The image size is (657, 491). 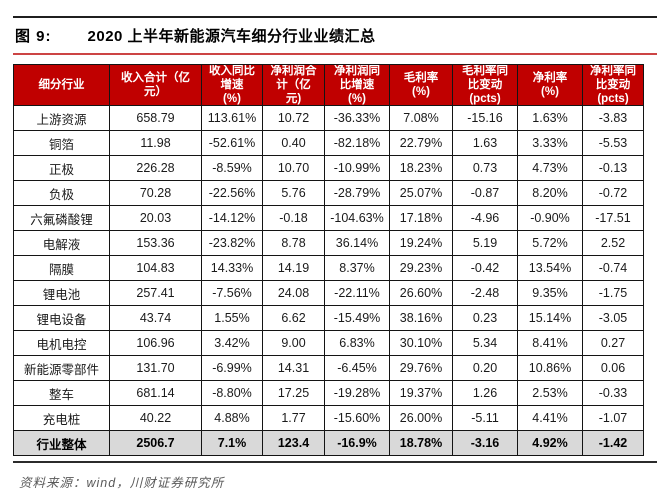 What do you see at coordinates (550, 243) in the screenshot?
I see `table-cell: 5.72%` at bounding box center [550, 243].